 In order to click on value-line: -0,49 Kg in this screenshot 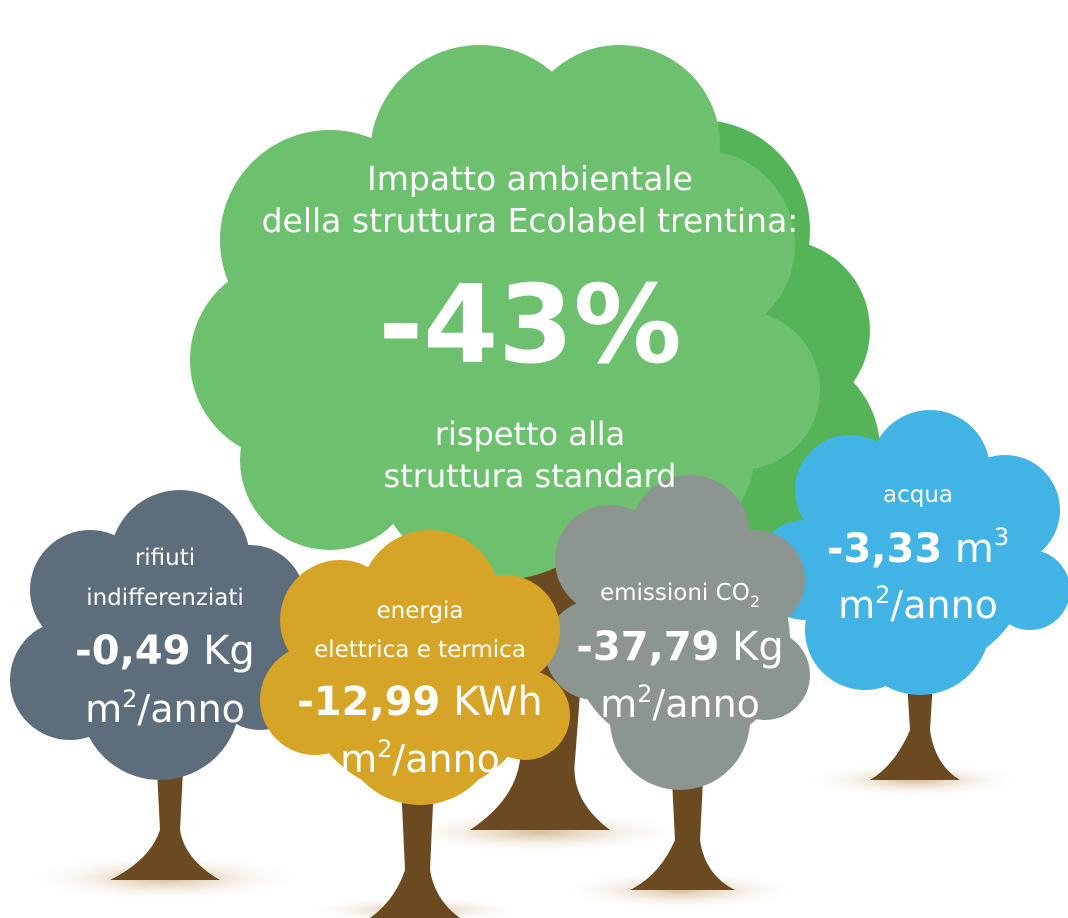, I will do `click(165, 651)`.